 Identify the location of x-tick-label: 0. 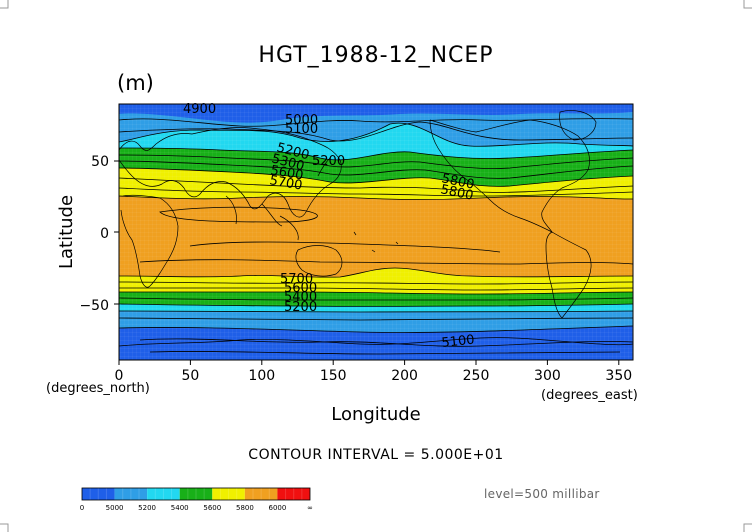
(119, 376).